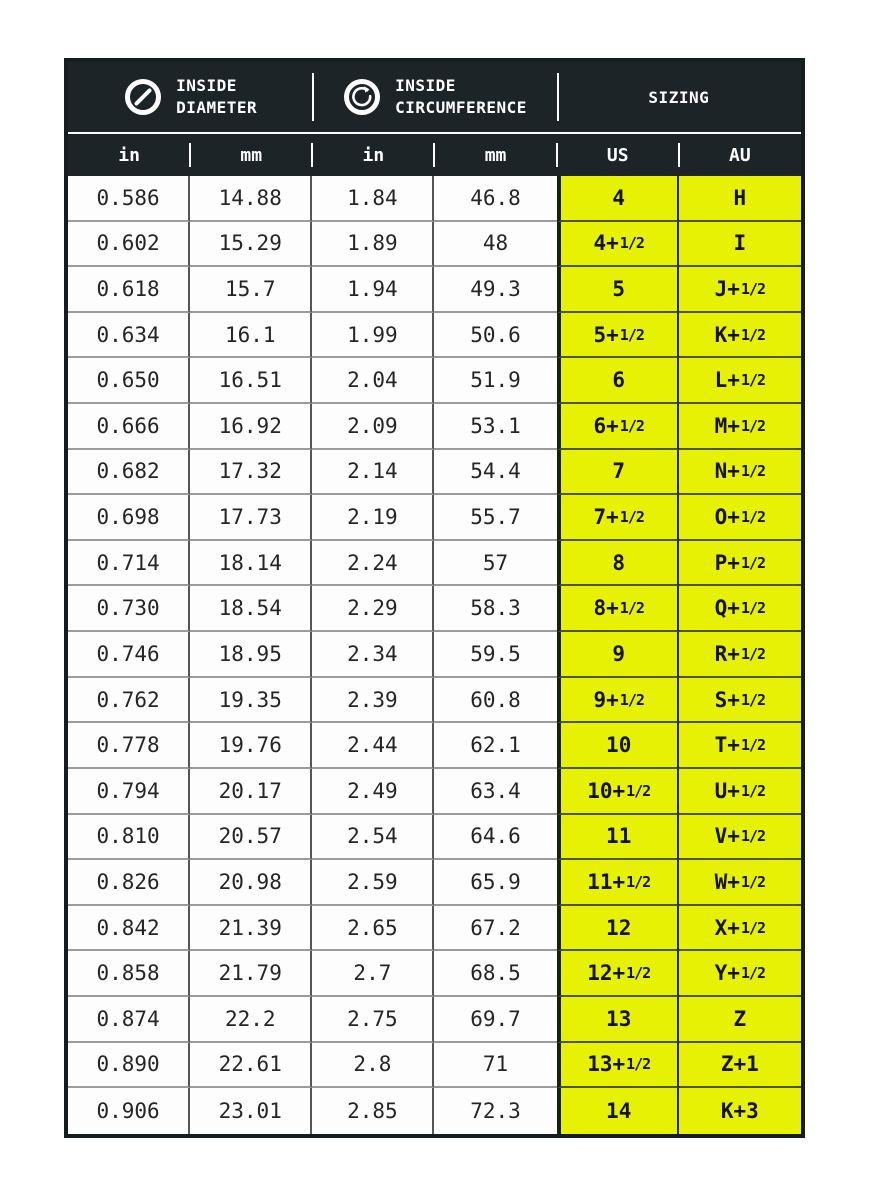  Describe the element at coordinates (495, 427) in the screenshot. I see `measure-cell: 53.1` at that location.